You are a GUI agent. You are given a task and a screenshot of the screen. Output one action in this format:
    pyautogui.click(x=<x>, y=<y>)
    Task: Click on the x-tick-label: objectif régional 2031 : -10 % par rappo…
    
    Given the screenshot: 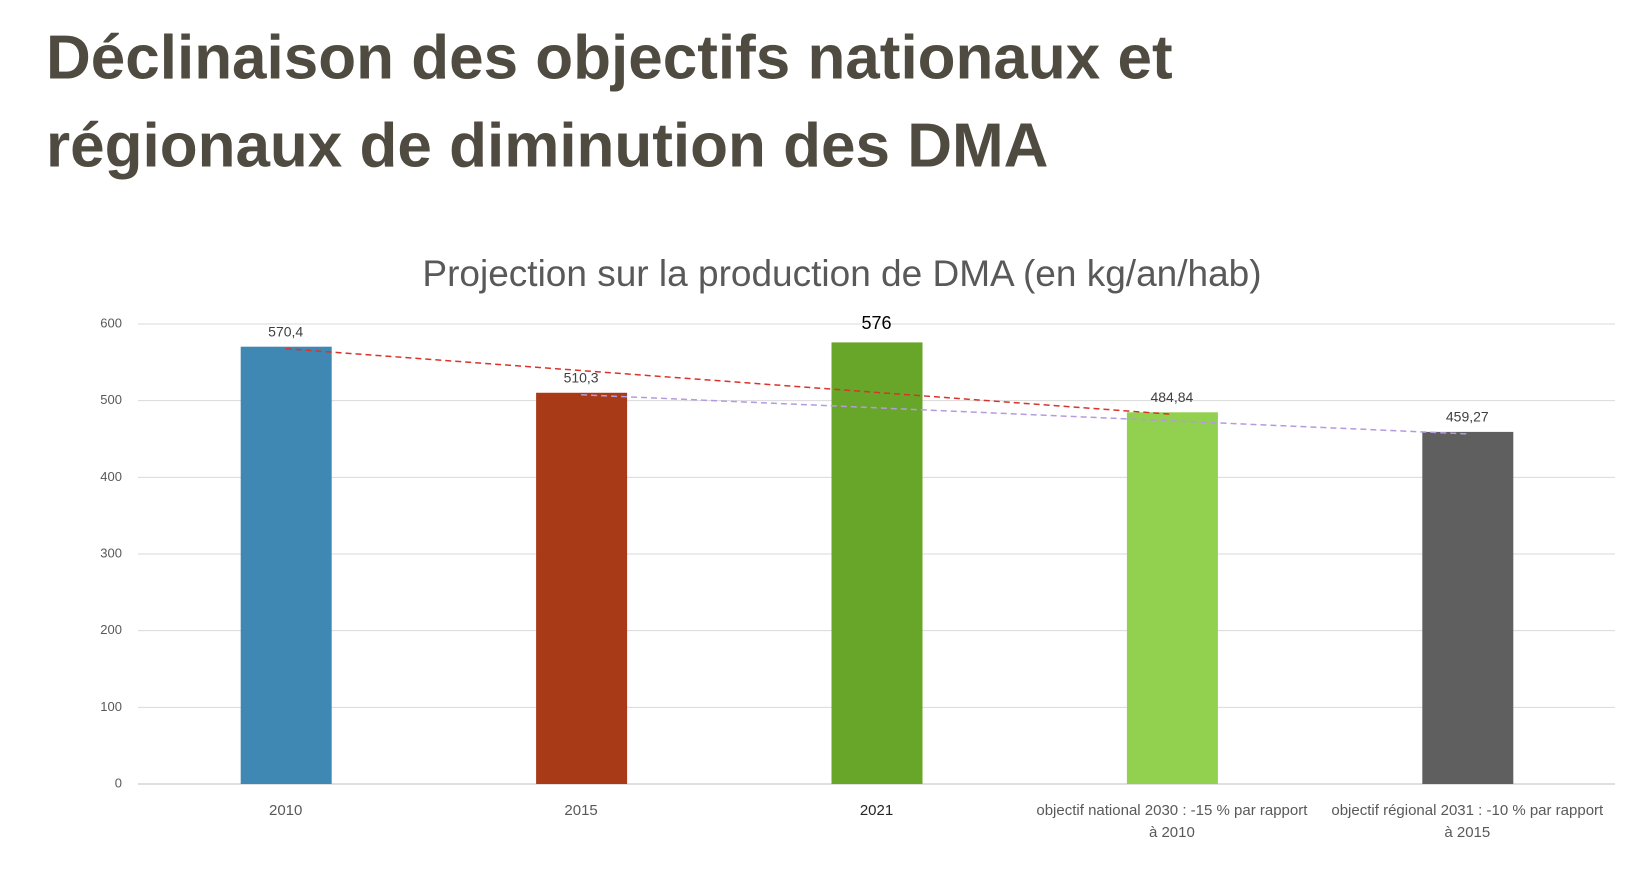 What is the action you would take?
    pyautogui.click(x=1467, y=821)
    